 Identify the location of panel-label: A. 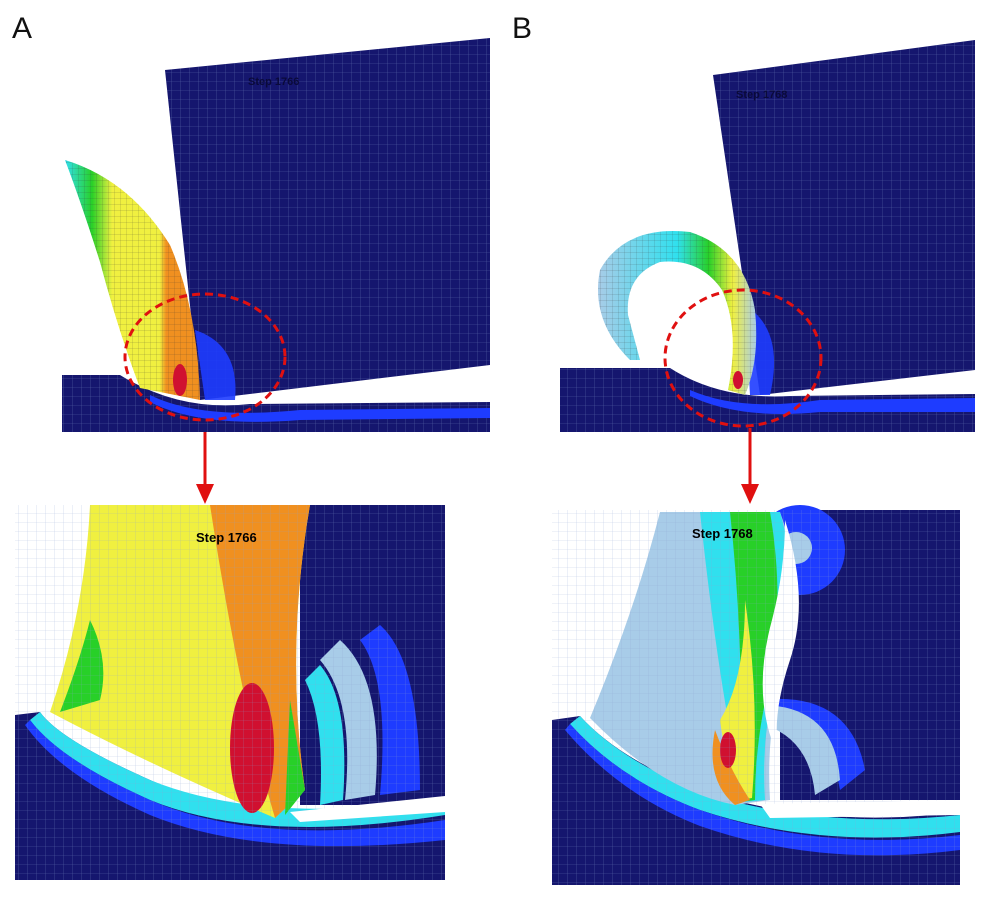
(22, 28).